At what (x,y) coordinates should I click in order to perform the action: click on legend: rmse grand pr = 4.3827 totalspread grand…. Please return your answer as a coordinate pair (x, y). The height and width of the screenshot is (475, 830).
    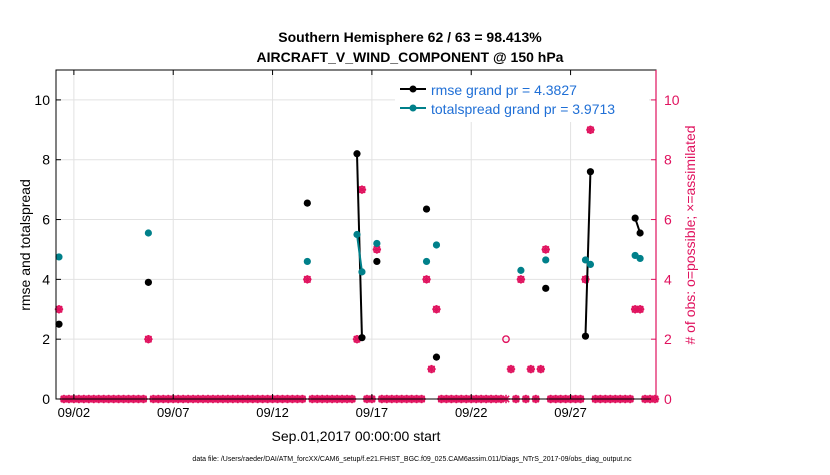
    Looking at the image, I should click on (522, 99).